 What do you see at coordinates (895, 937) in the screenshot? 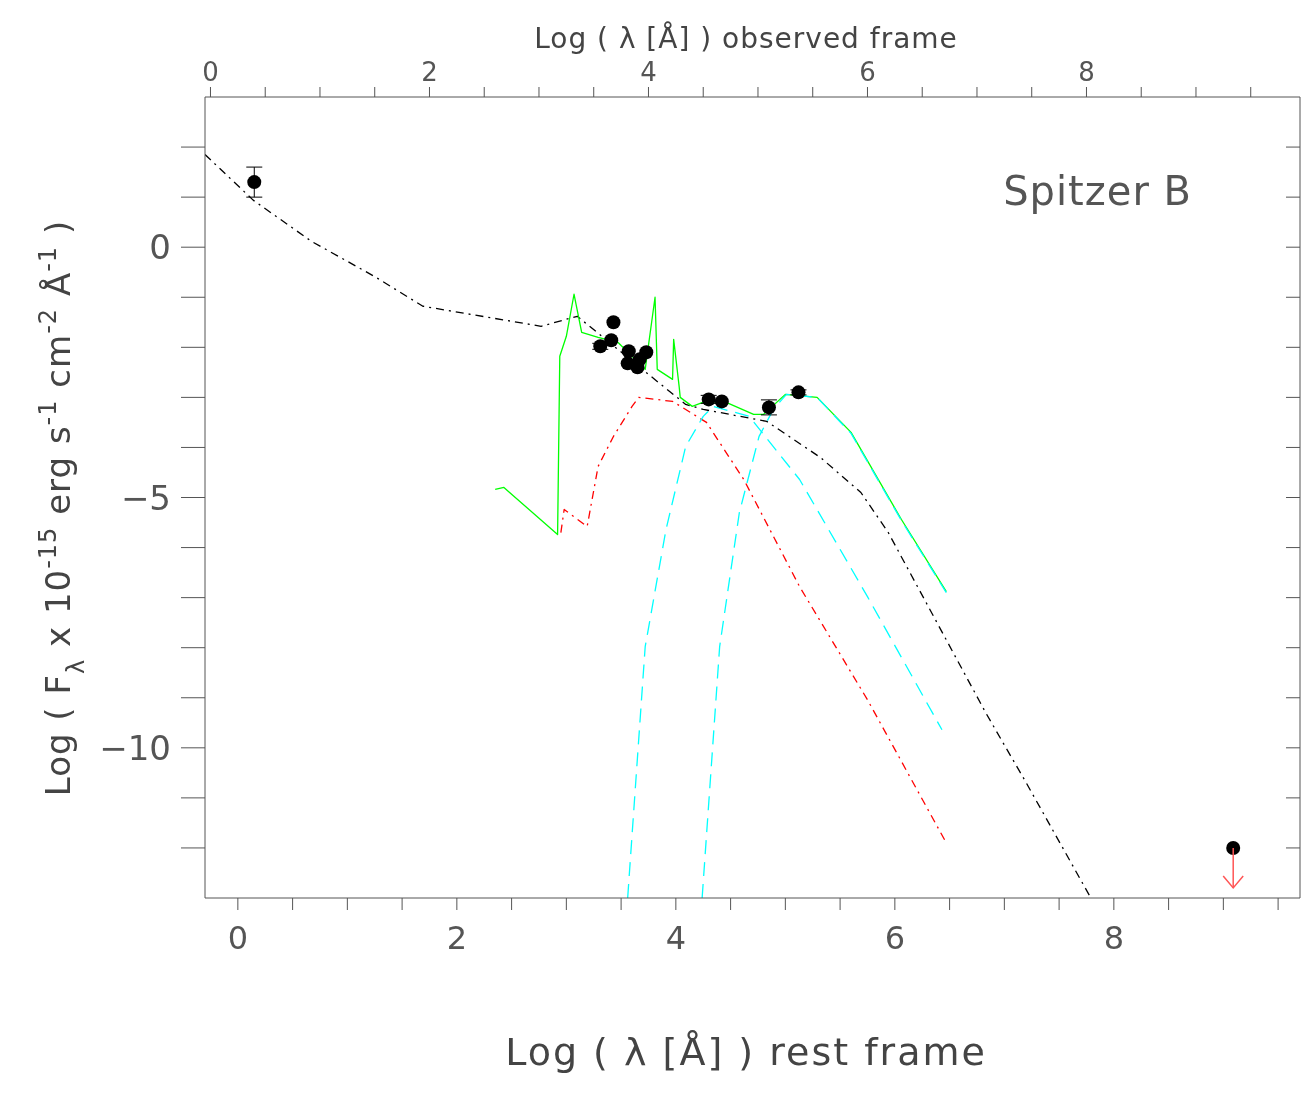
I see `x-tick-label: 6` at bounding box center [895, 937].